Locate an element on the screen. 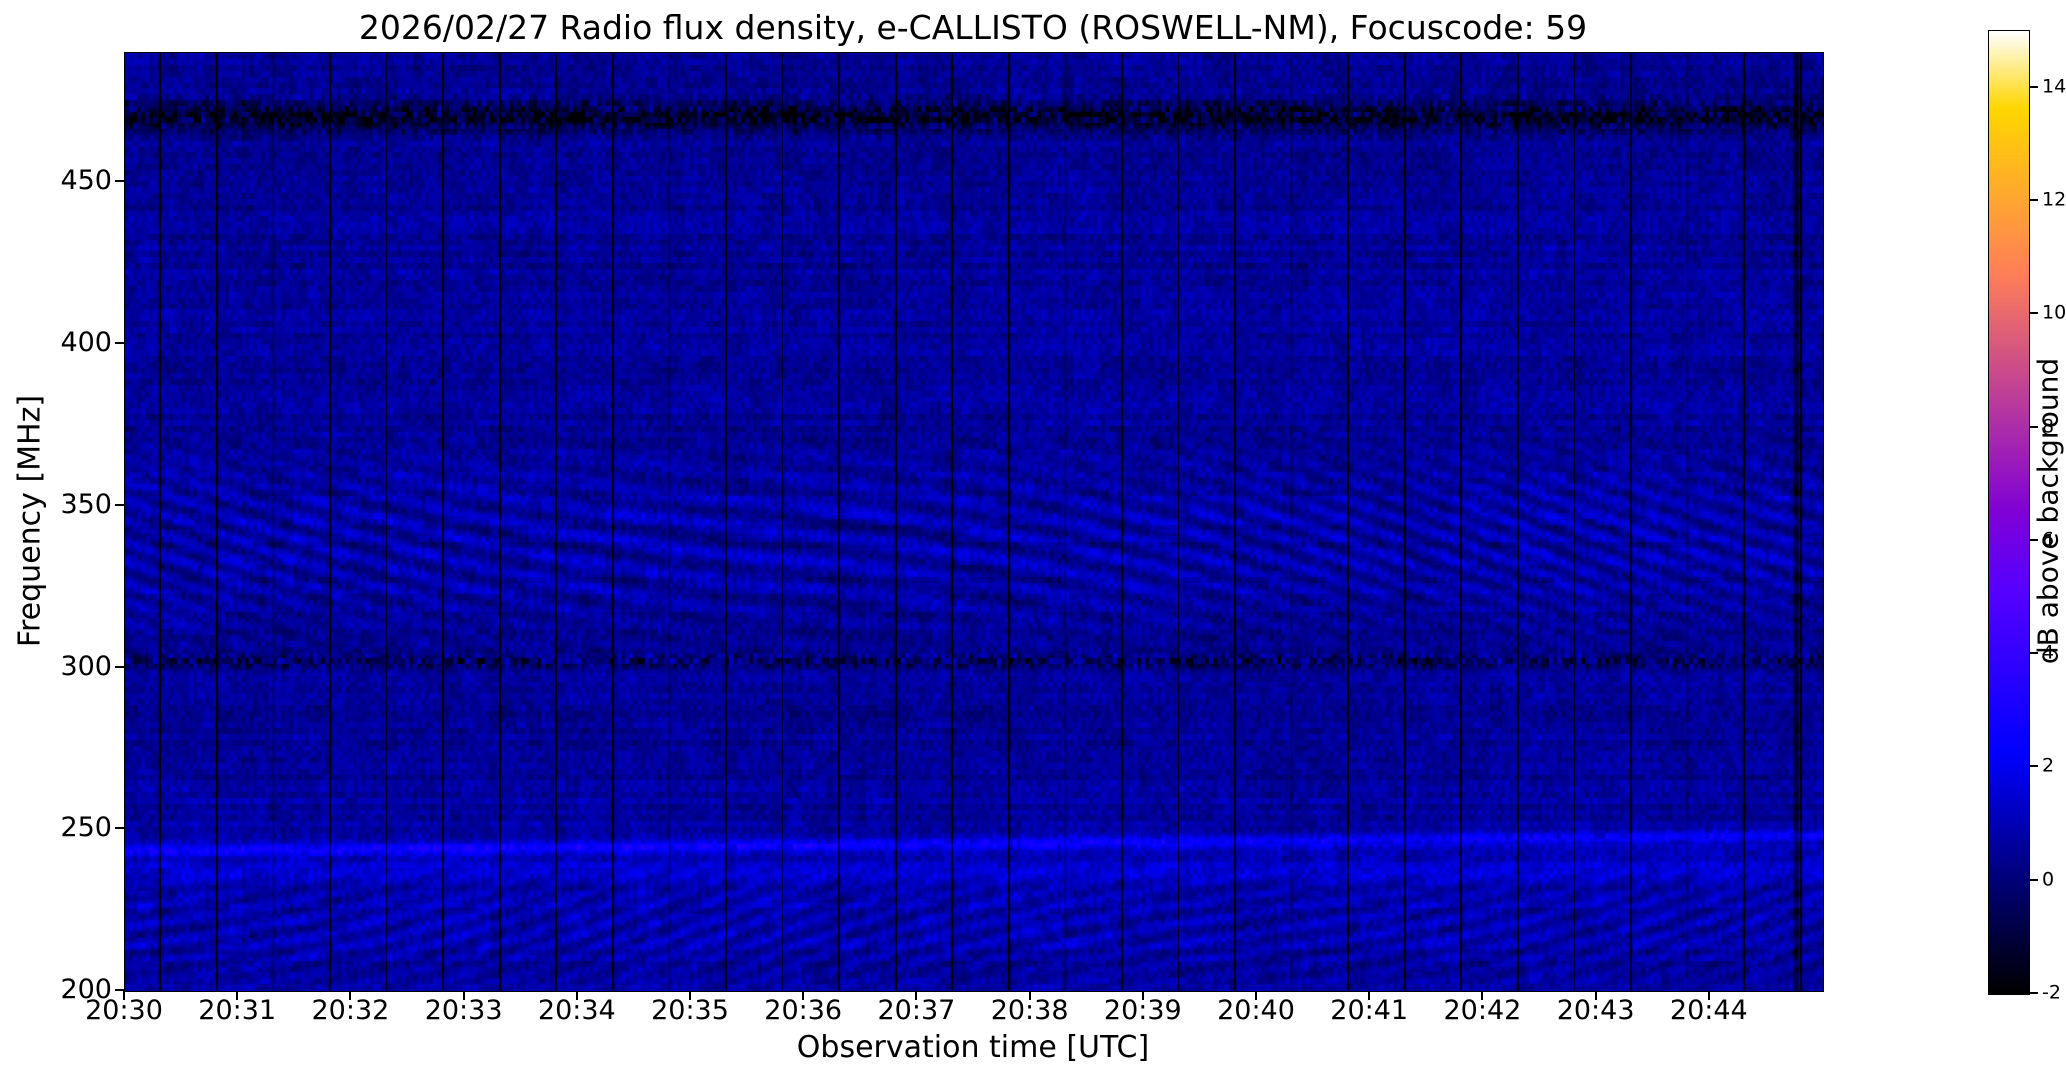  y-tick-label: 450 is located at coordinates (86, 181).